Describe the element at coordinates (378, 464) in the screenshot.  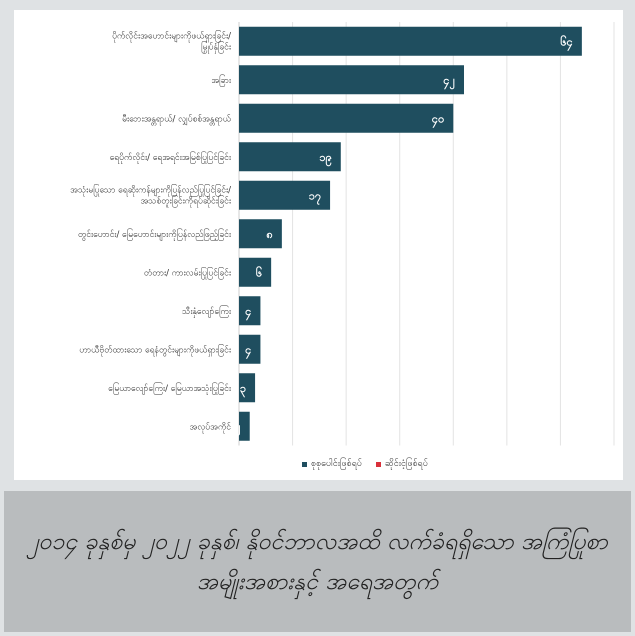
I see `legend-swatch-pending` at that location.